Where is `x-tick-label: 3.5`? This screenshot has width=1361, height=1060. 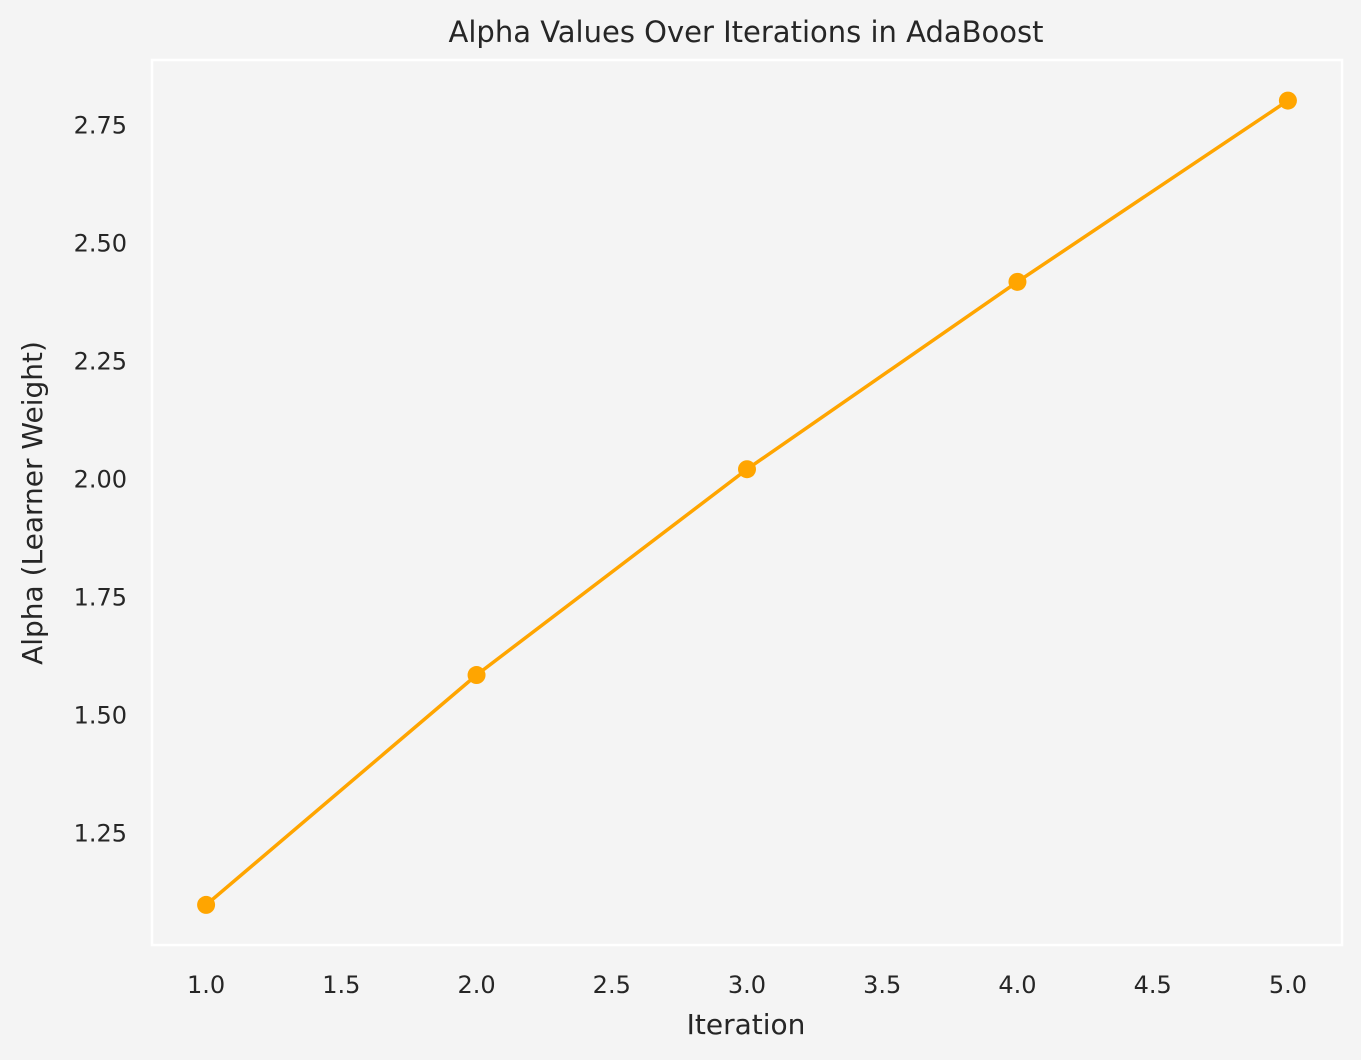
x-tick-label: 3.5 is located at coordinates (882, 985).